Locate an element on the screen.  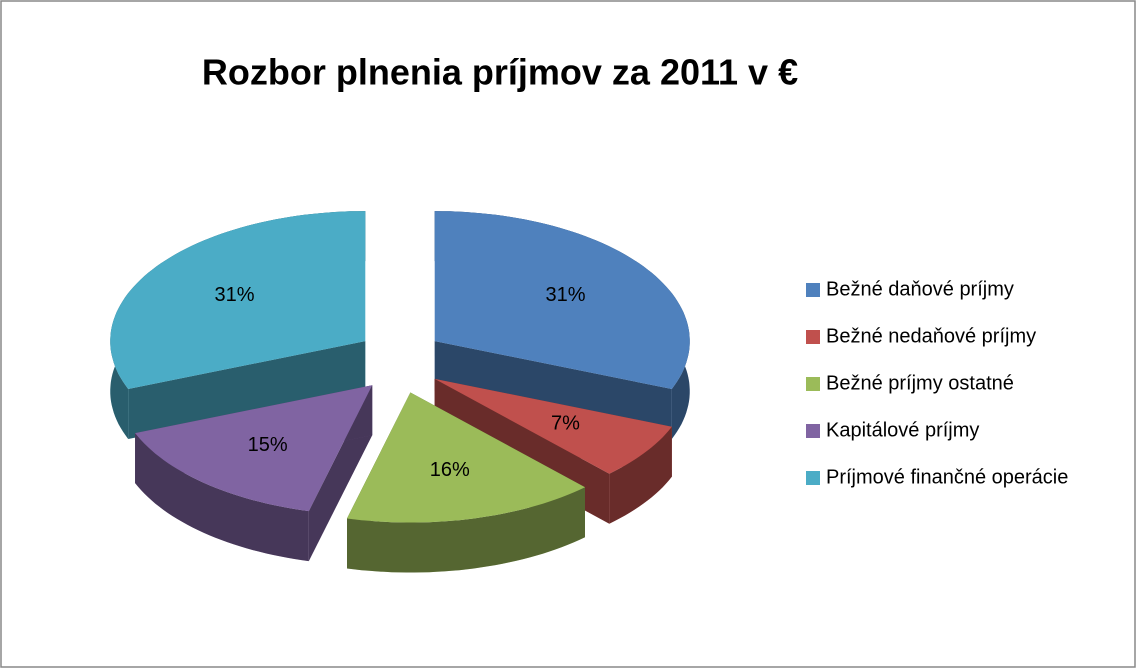
chart-title: Rozbor plnenia príjmov za 2011 v € is located at coordinates (500, 72).